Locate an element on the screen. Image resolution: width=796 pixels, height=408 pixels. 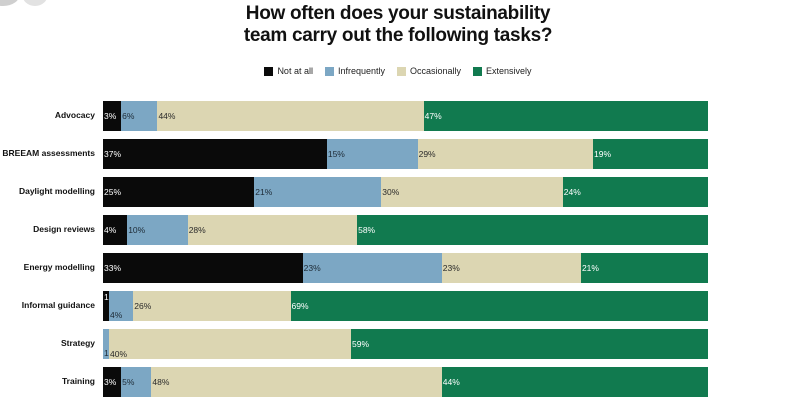
data-label: 19% is located at coordinates (603, 154).